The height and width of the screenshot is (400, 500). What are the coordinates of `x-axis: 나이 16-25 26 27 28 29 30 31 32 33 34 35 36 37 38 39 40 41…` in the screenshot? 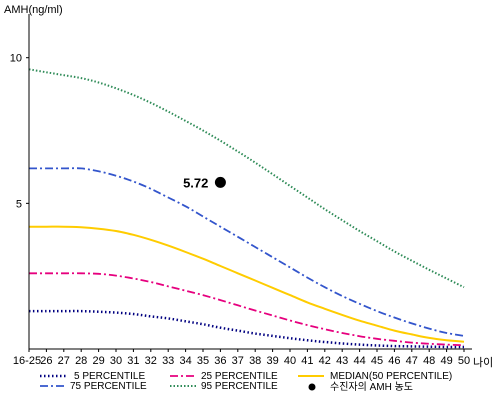 It's located at (253, 358).